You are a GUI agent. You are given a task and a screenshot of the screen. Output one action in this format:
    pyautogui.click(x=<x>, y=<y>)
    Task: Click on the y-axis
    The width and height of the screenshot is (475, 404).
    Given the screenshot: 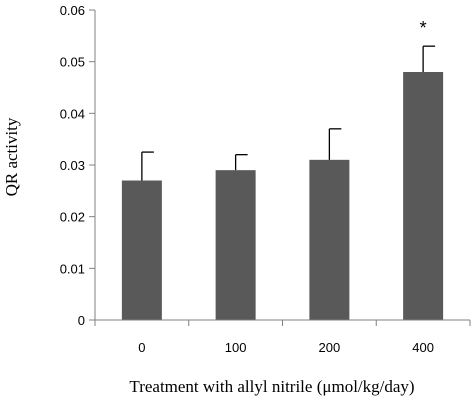 What is the action you would take?
    pyautogui.click(x=92, y=165)
    